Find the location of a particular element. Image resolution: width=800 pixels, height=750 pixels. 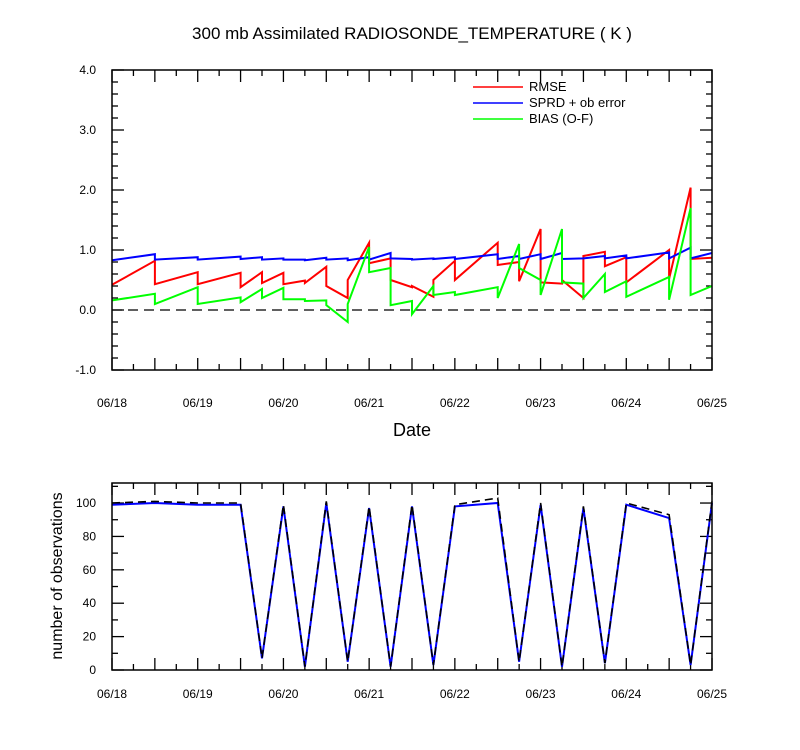

legend: RMSE SPRD + ob error BIAS (O-F) is located at coordinates (549, 102).